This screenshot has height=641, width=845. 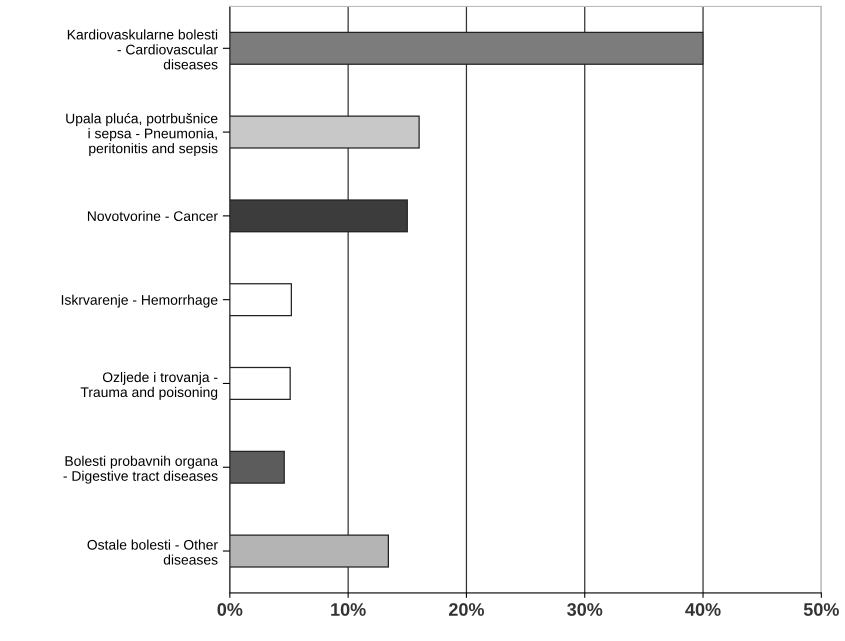 I want to click on y-tick-label: Iskrvarenje - Hemorrhage, so click(x=140, y=301).